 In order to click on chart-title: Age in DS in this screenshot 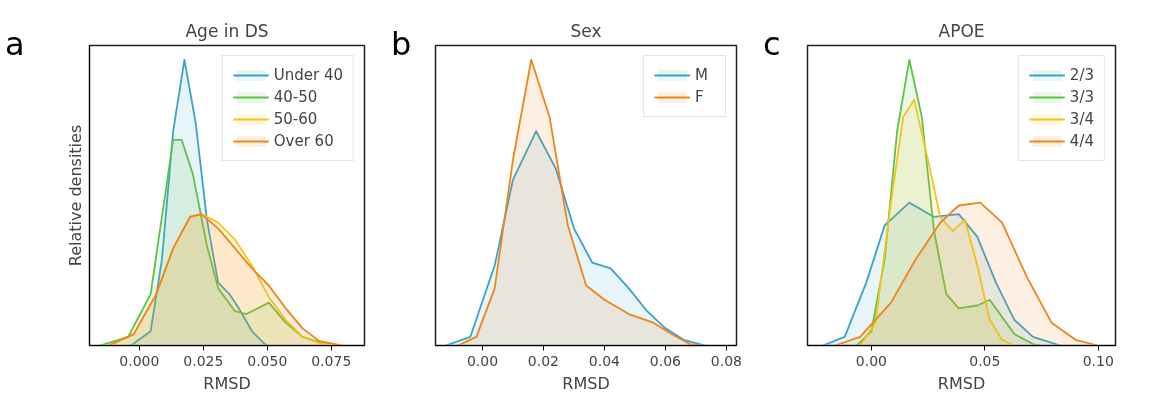, I will do `click(227, 30)`.